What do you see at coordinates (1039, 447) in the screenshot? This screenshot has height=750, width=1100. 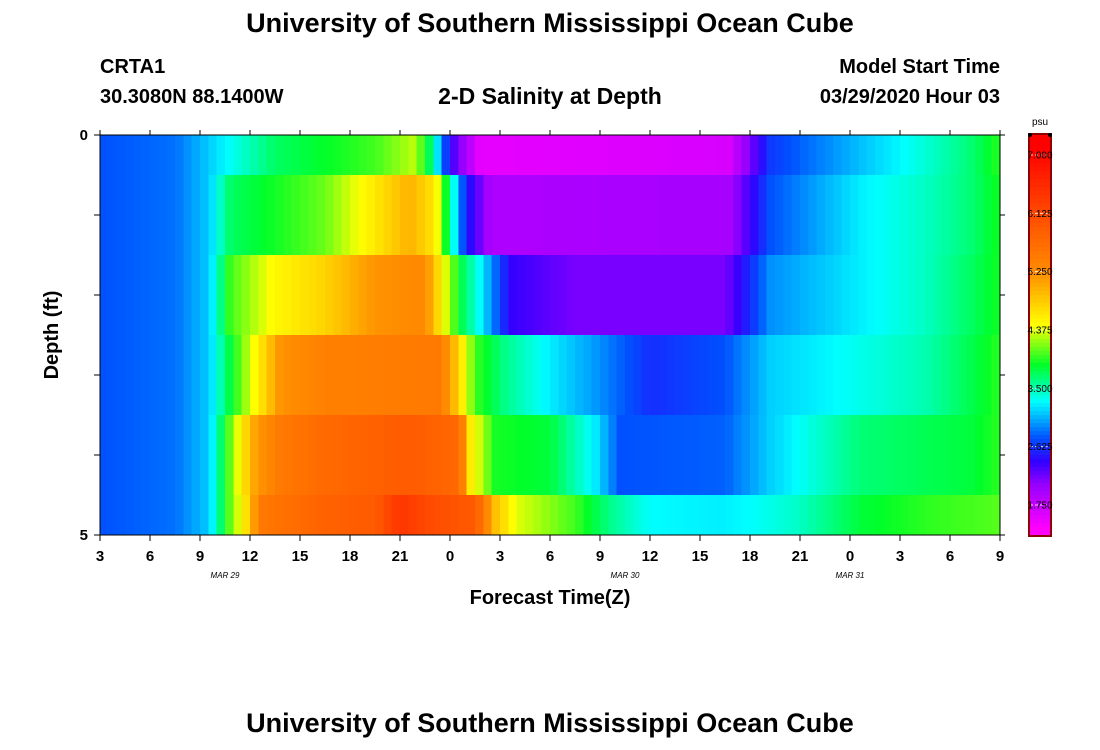 I see `colorbar-tick-label: 2.625` at bounding box center [1039, 447].